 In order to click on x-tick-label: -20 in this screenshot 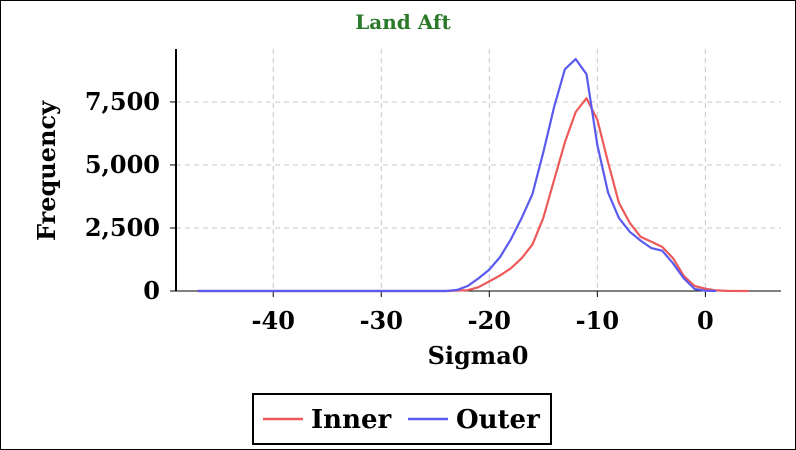, I will do `click(489, 320)`.